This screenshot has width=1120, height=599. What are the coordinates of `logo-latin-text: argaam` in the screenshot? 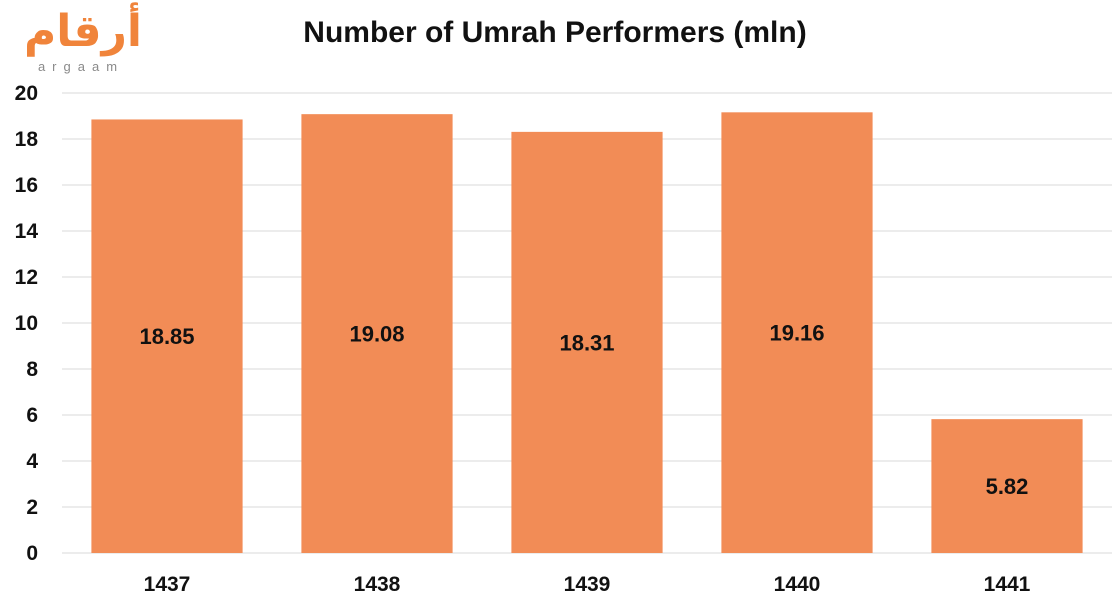 It's located at (81, 66).